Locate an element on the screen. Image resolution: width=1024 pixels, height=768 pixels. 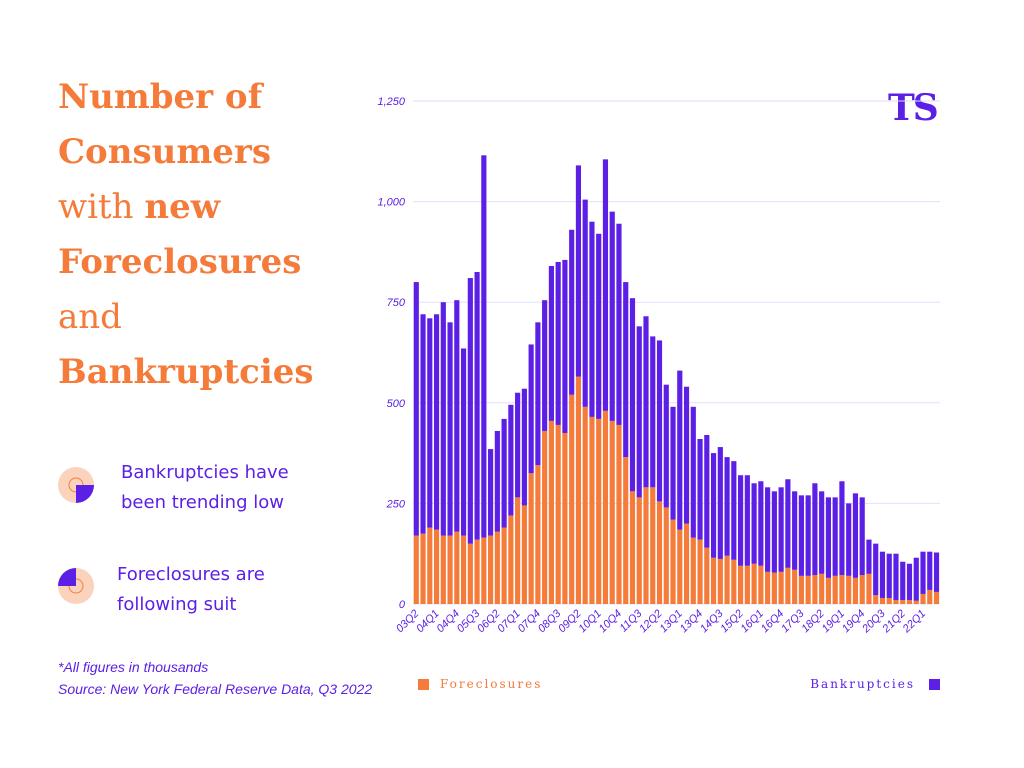
title-part: Foreclosures is located at coordinates (179, 262).